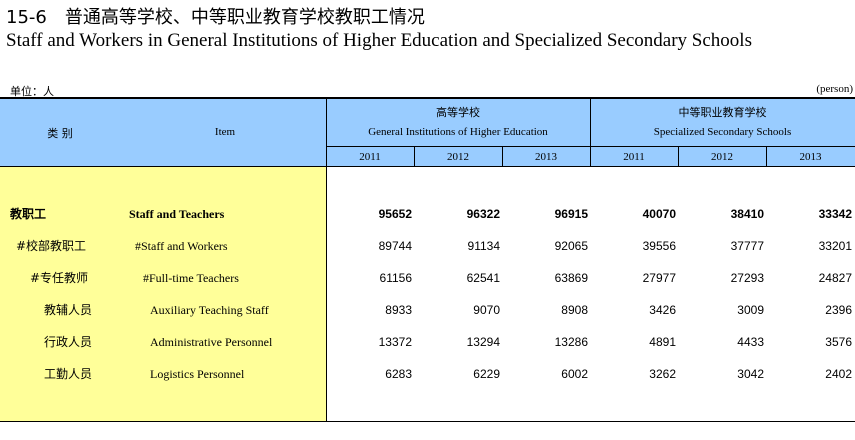 The image size is (855, 440). Describe the element at coordinates (427, 166) in the screenshot. I see `header-bottom-rule` at that location.